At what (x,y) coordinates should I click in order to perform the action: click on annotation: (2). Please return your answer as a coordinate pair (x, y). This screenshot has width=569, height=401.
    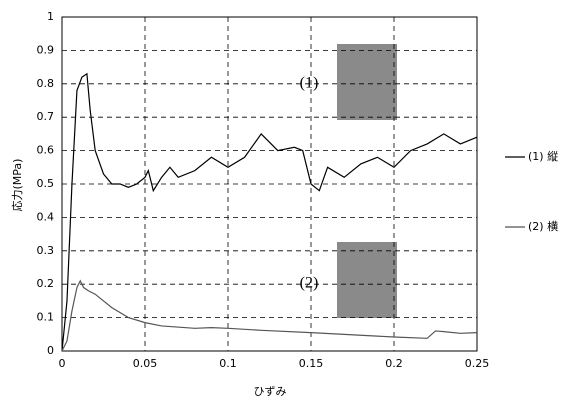
    Looking at the image, I should click on (309, 283).